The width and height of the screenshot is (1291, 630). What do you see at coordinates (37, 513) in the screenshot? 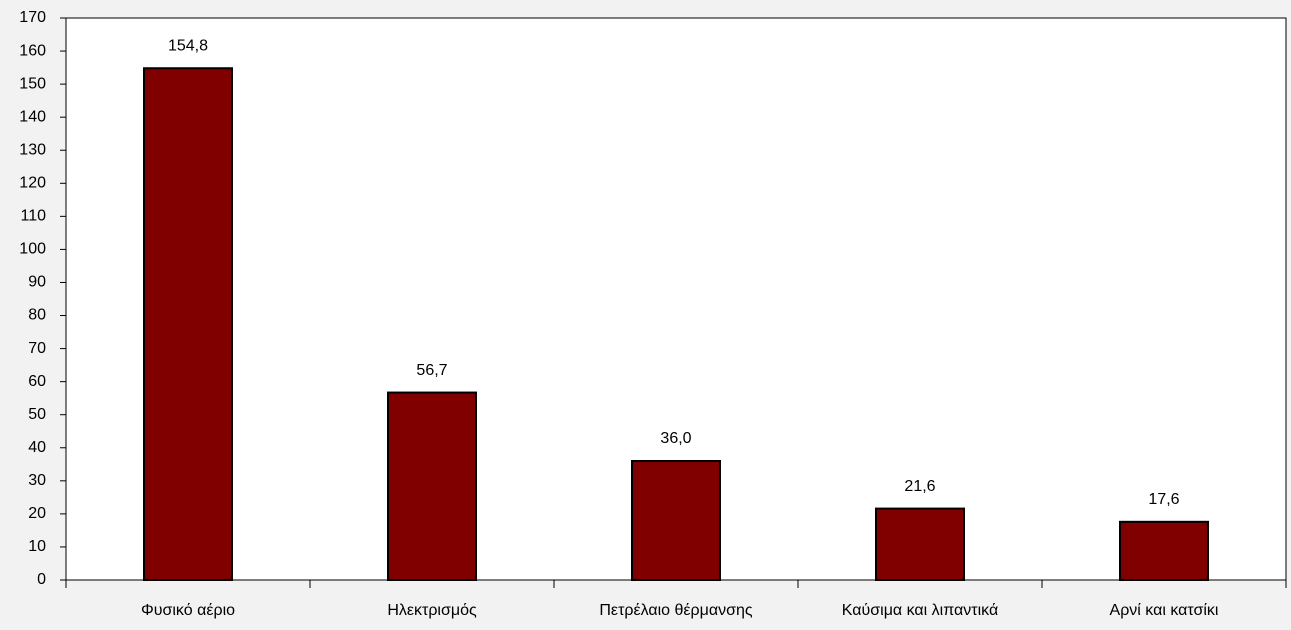
I see `y-tick-label: 20` at bounding box center [37, 513].